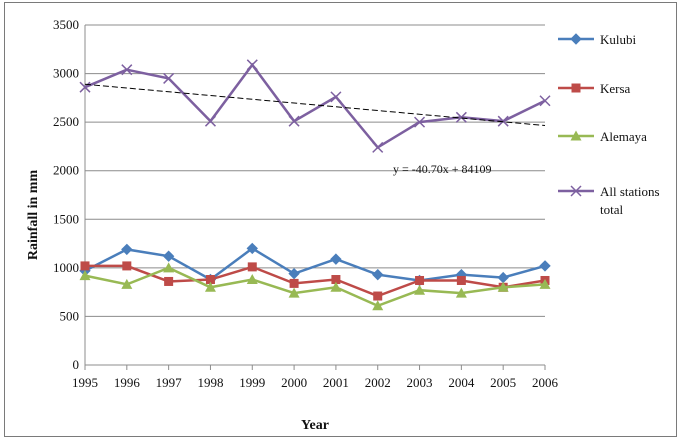 This screenshot has width=681, height=439. What do you see at coordinates (576, 191) in the screenshot?
I see `legend-marker-all-stations-total` at bounding box center [576, 191].